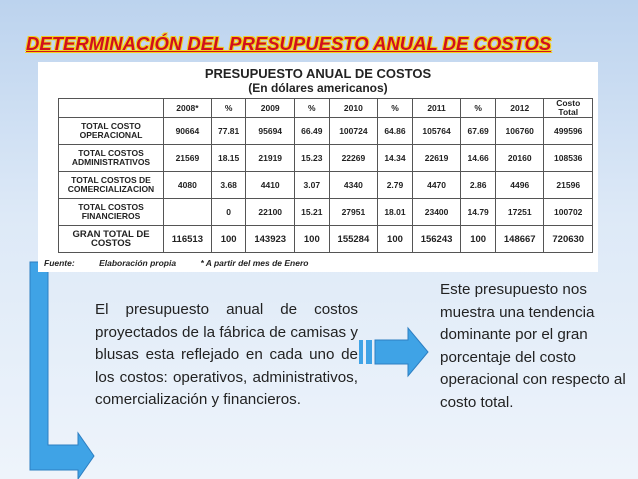 This screenshot has height=479, width=638. I want to click on cell: 143923, so click(270, 239).